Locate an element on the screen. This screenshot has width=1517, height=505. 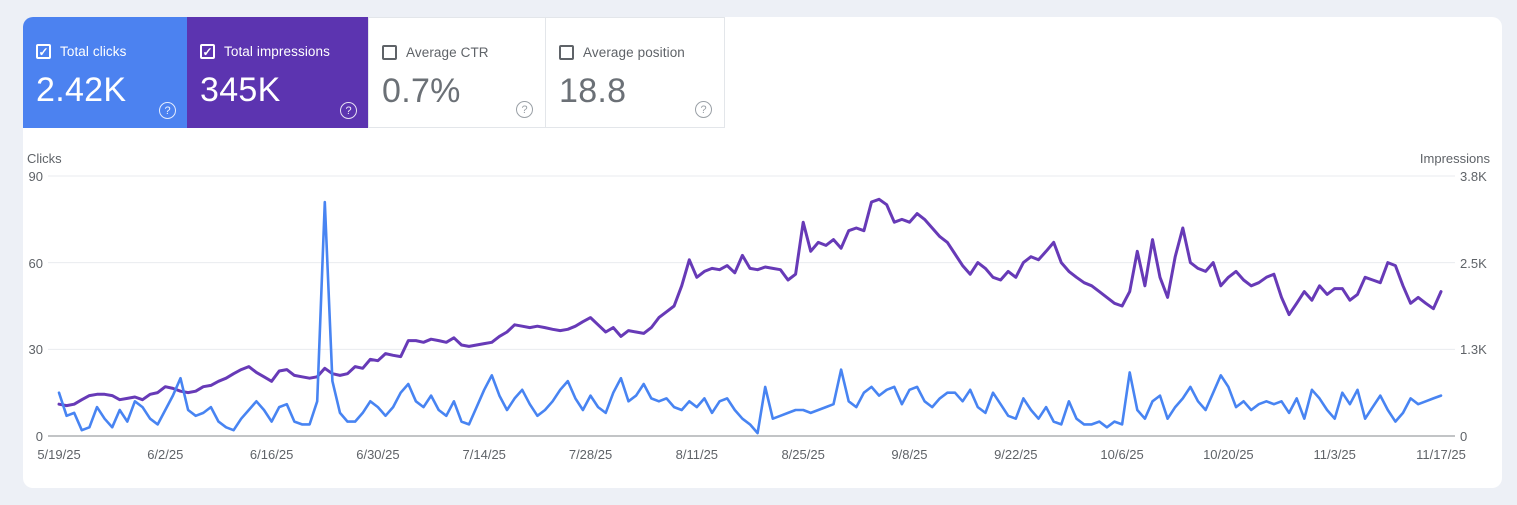
metric-header: Average position is located at coordinates (622, 52).